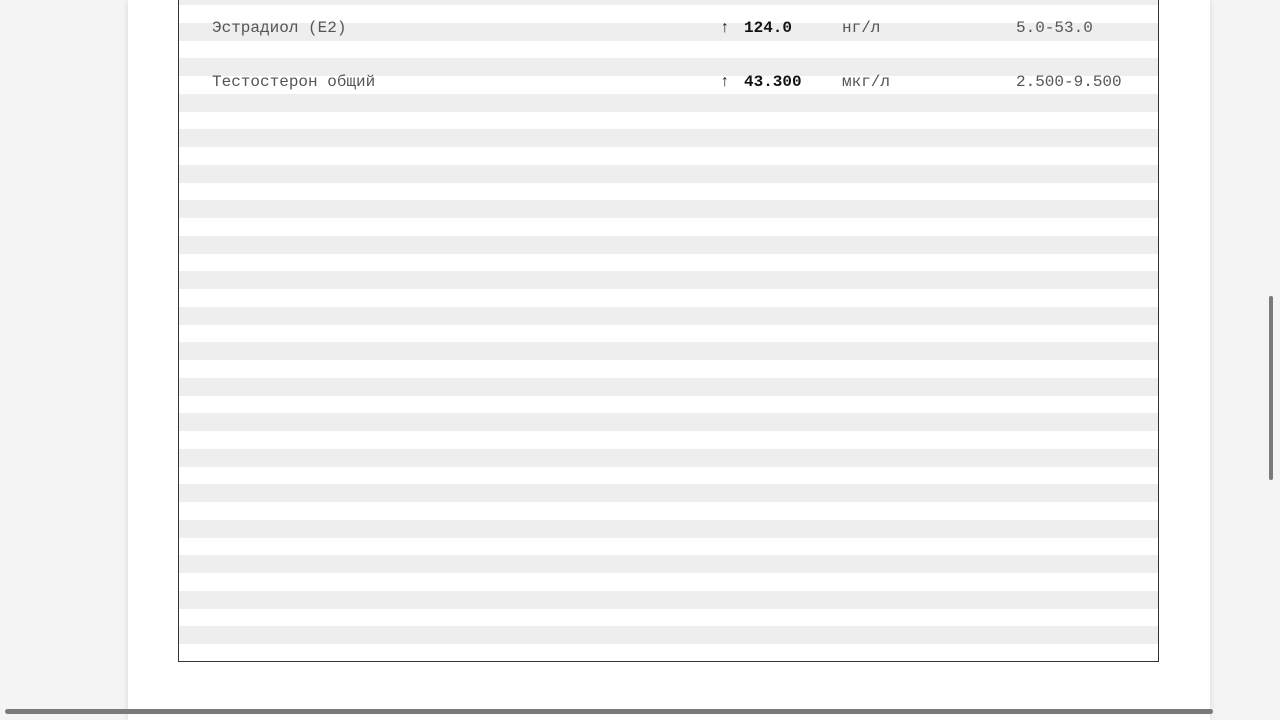 This screenshot has height=720, width=1280. I want to click on reference-range: 2.500-9.500, so click(1069, 82).